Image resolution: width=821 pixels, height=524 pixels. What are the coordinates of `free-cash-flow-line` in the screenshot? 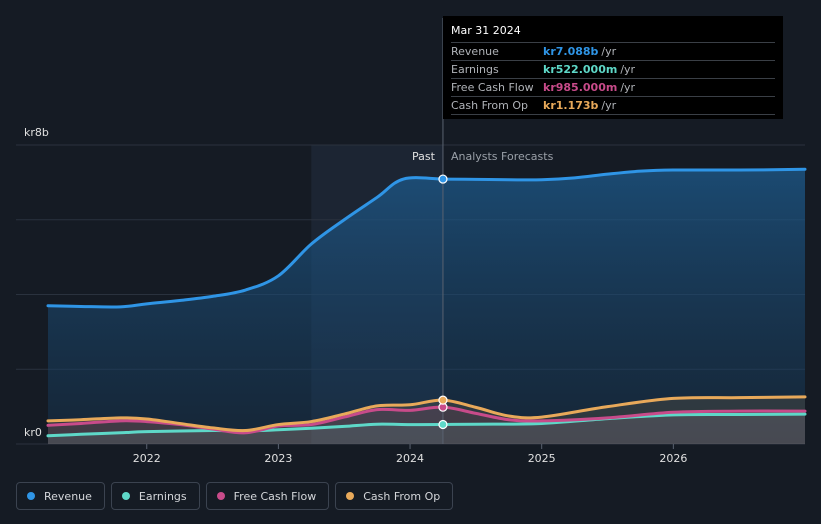 It's located at (426, 420).